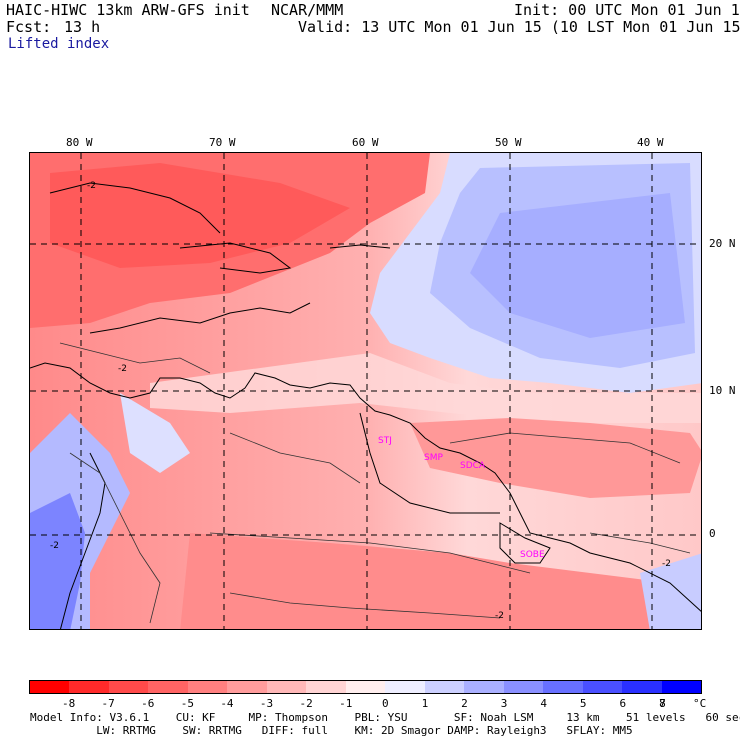 The image size is (740, 740). What do you see at coordinates (385, 703) in the screenshot?
I see `colorbar-label: 0` at bounding box center [385, 703].